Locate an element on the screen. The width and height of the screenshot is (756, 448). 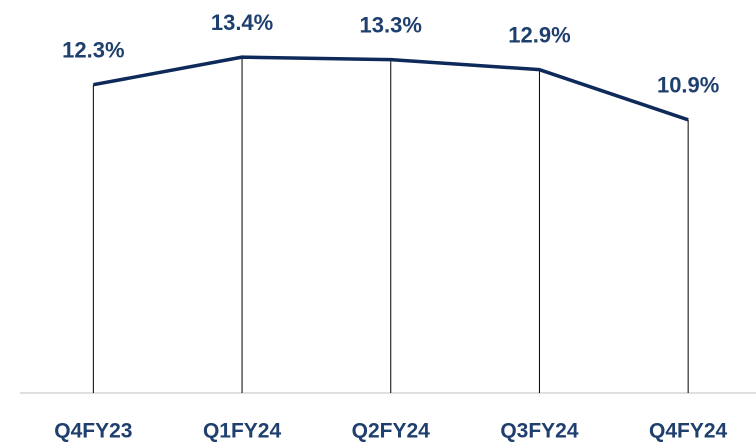
value-label: 13.4% is located at coordinates (242, 22).